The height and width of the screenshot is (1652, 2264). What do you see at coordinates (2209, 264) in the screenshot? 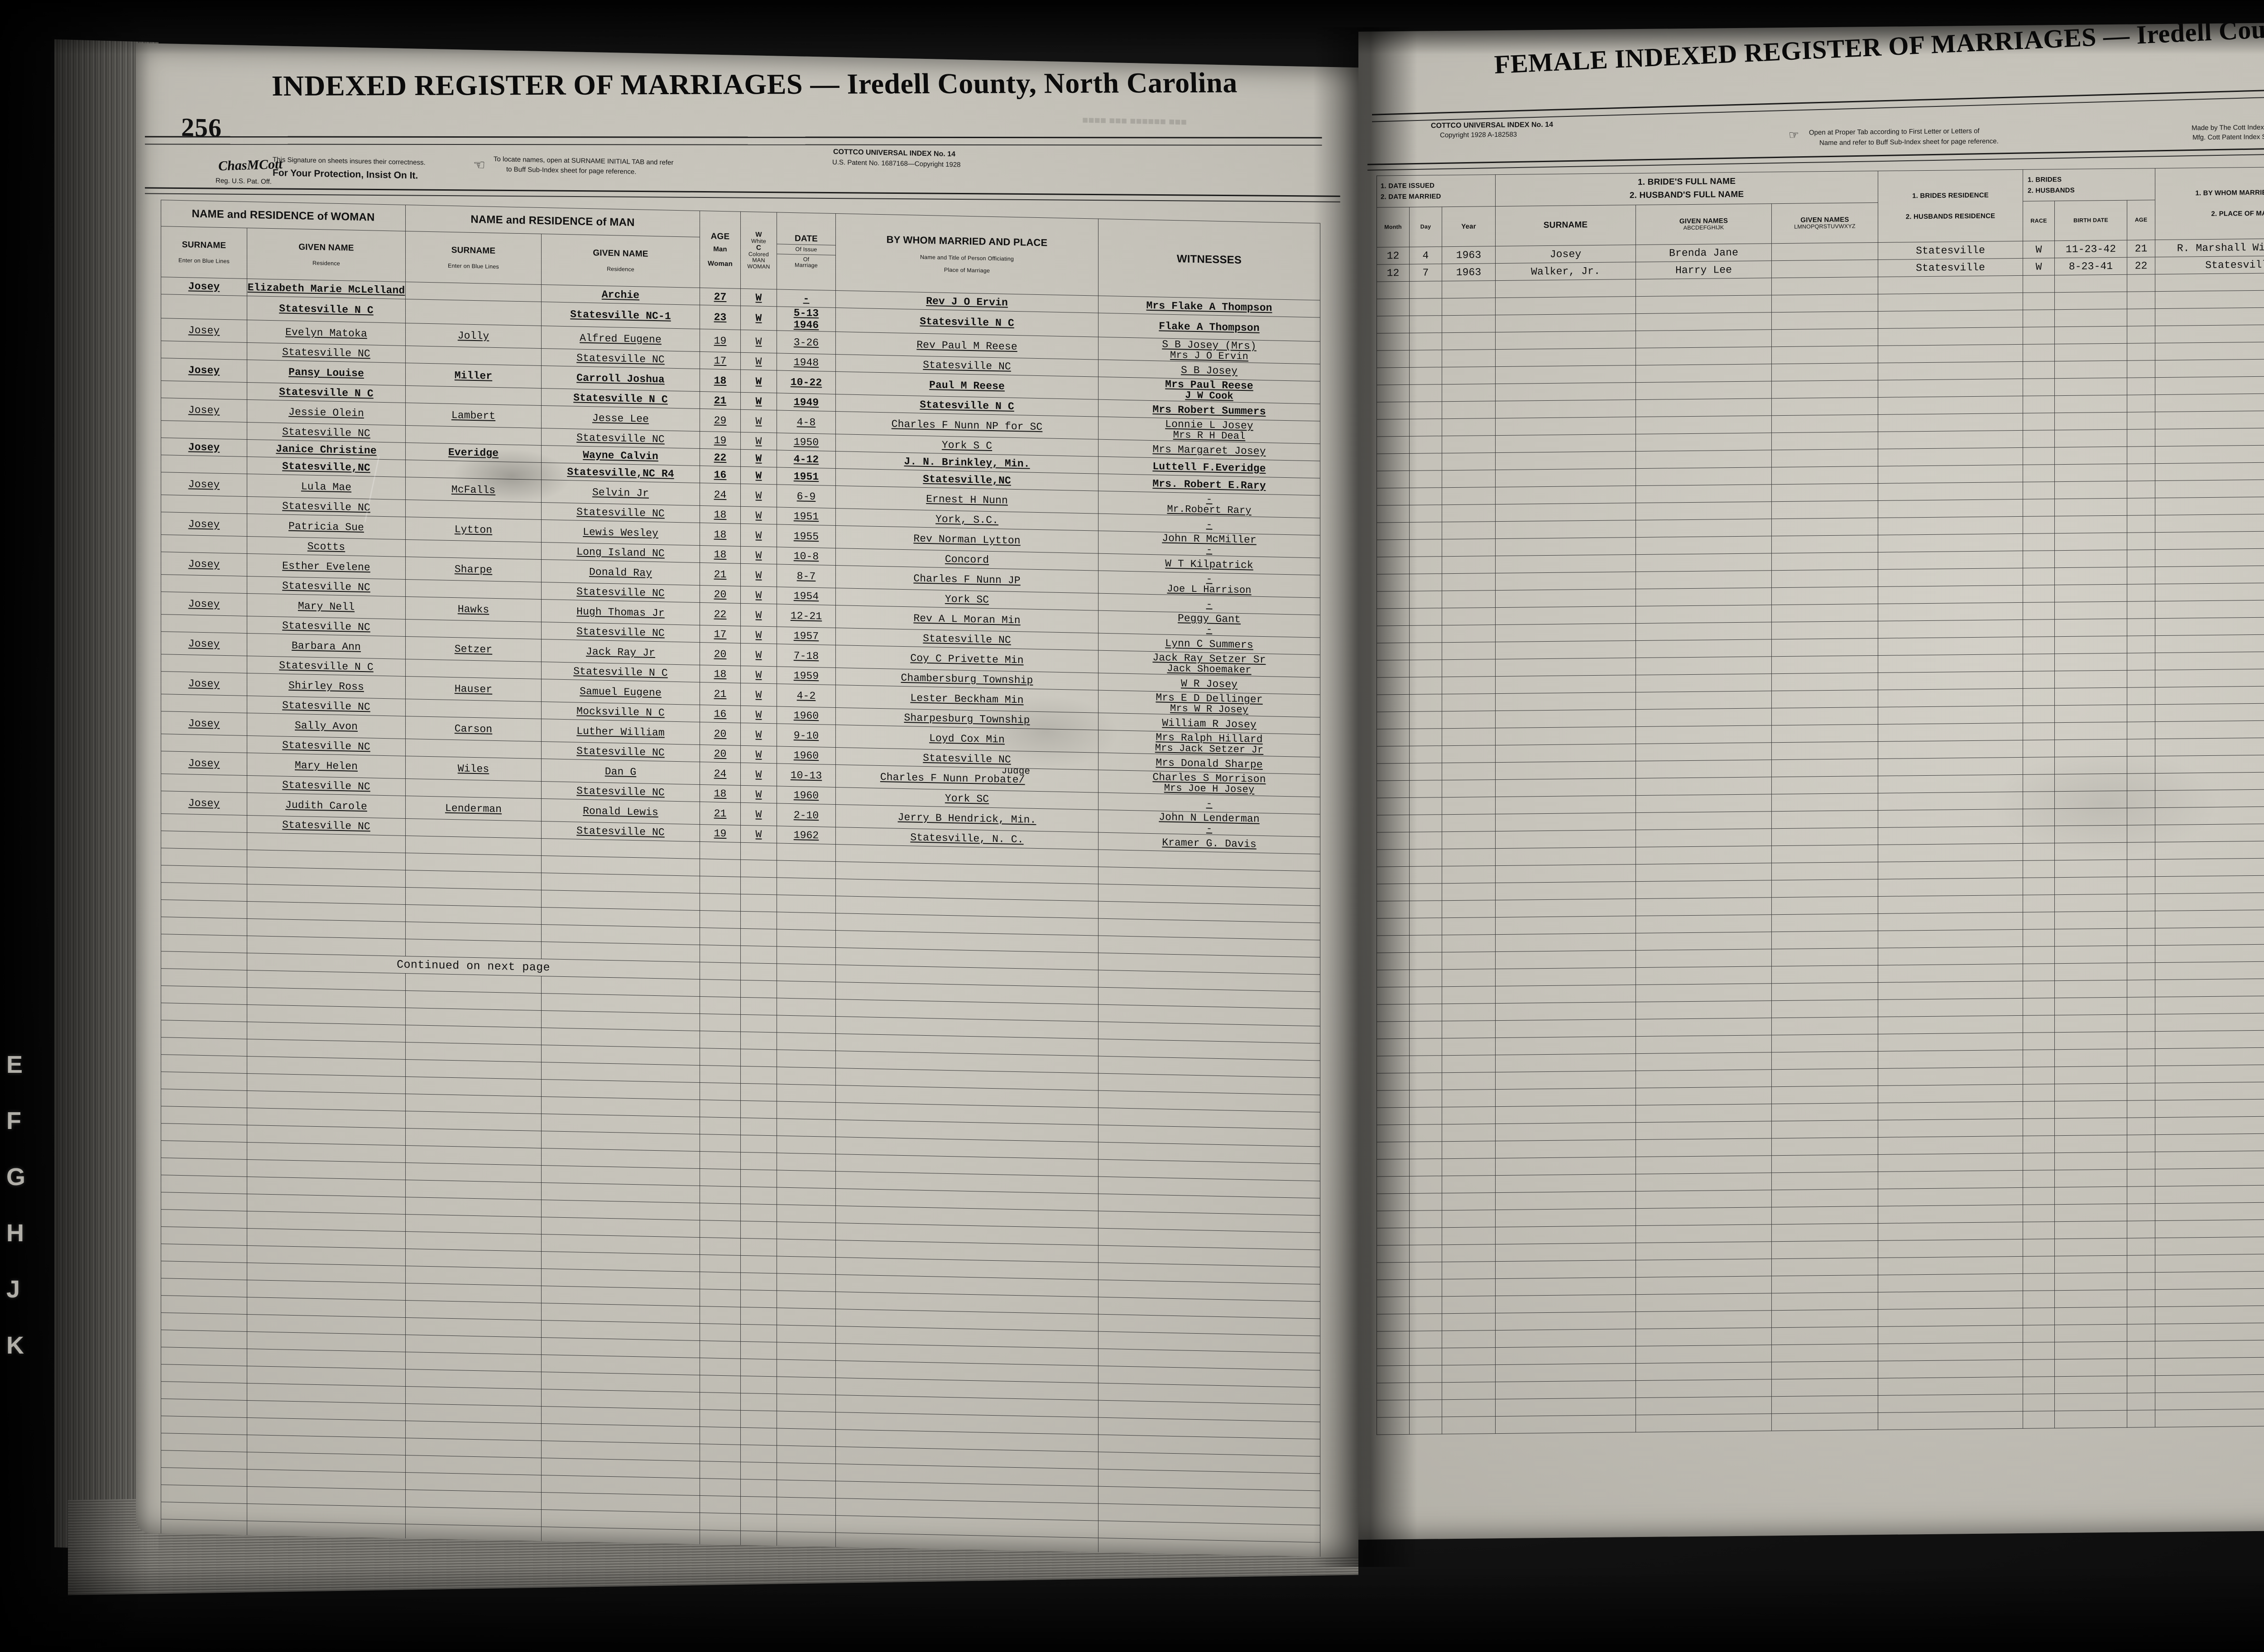
I see `cell-officiant-place: Statesville N C` at bounding box center [2209, 264].